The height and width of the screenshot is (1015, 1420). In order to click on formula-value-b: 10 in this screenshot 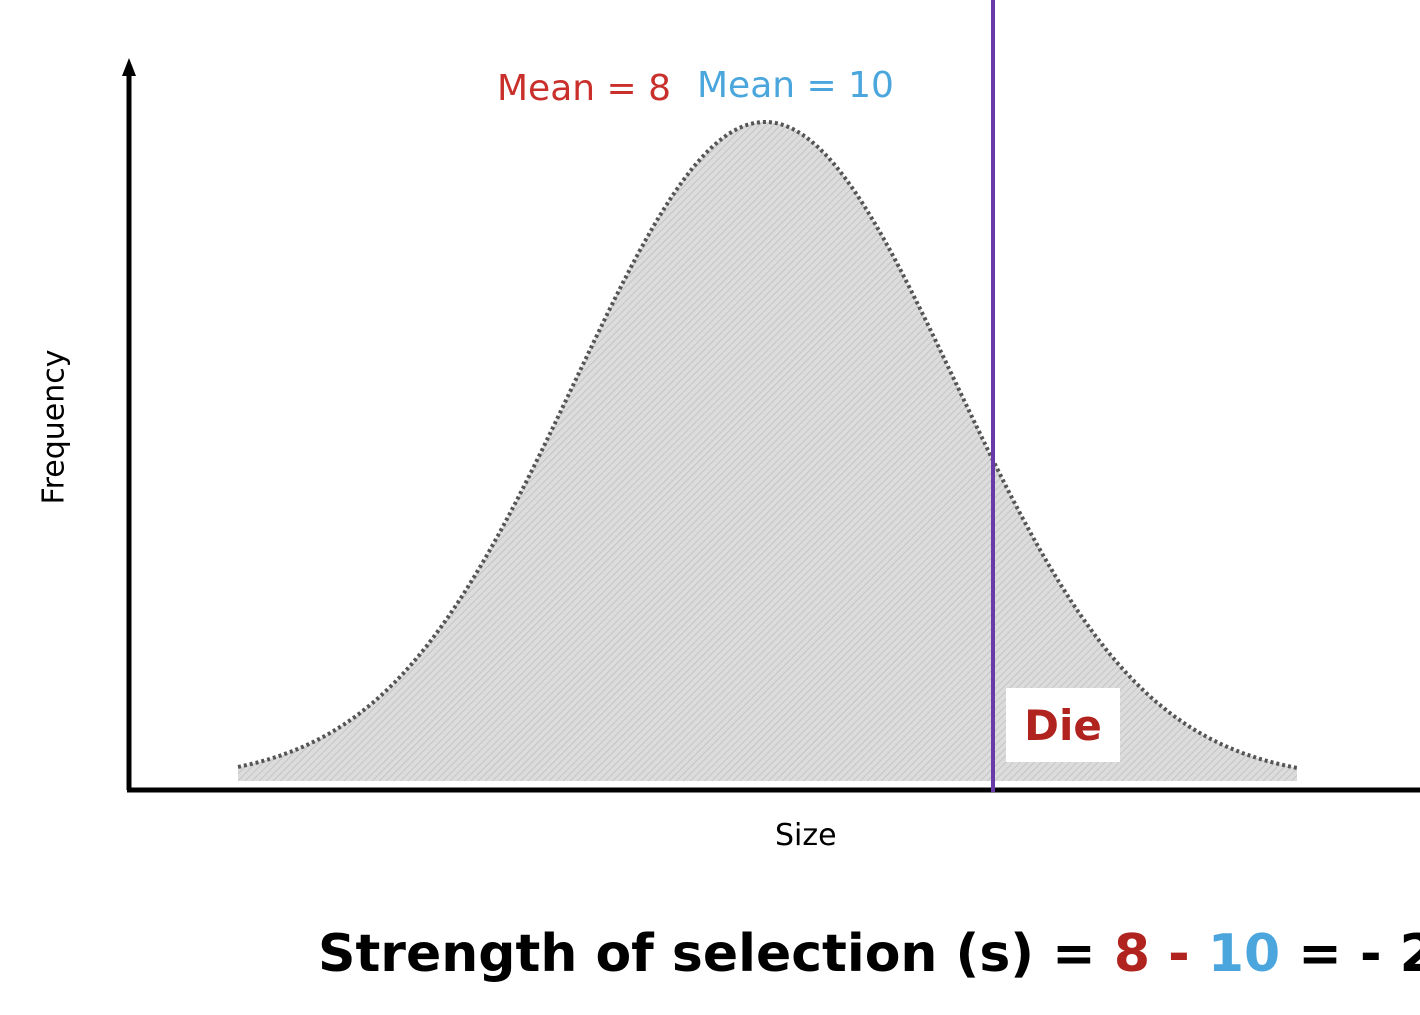, I will do `click(1244, 954)`.